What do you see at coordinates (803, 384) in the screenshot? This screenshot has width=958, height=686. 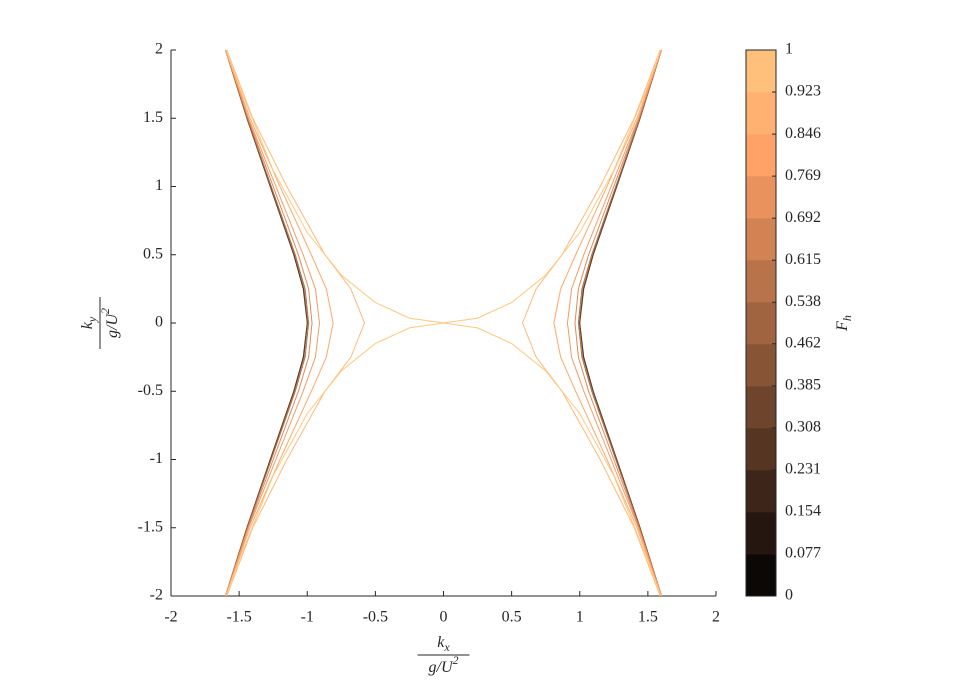 I see `colorbar-tick-label: 0.385` at bounding box center [803, 384].